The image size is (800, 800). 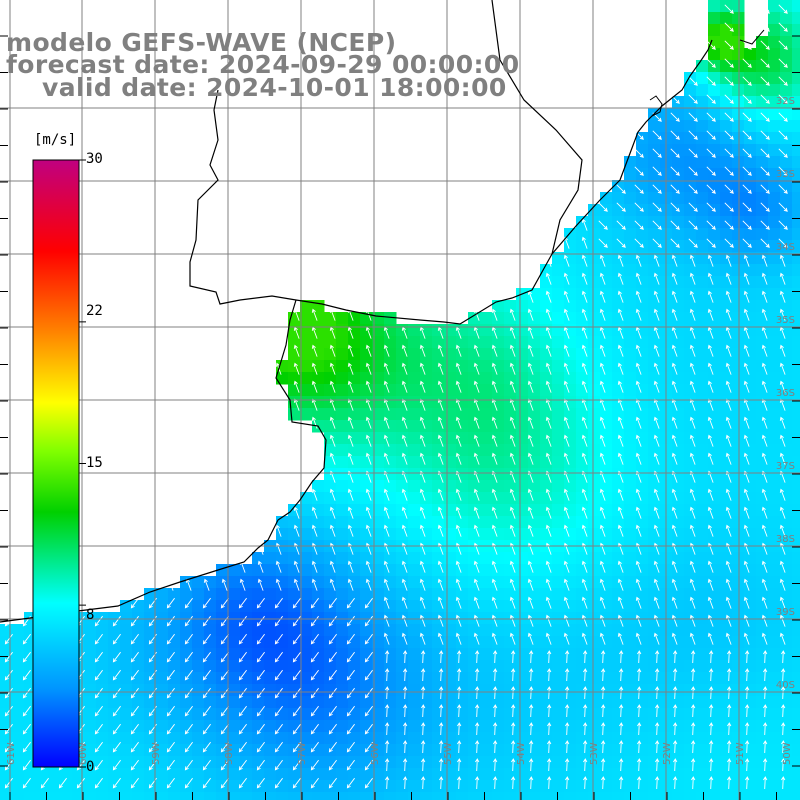 I want to click on colorbar-unit: [m/s], so click(x=55, y=140).